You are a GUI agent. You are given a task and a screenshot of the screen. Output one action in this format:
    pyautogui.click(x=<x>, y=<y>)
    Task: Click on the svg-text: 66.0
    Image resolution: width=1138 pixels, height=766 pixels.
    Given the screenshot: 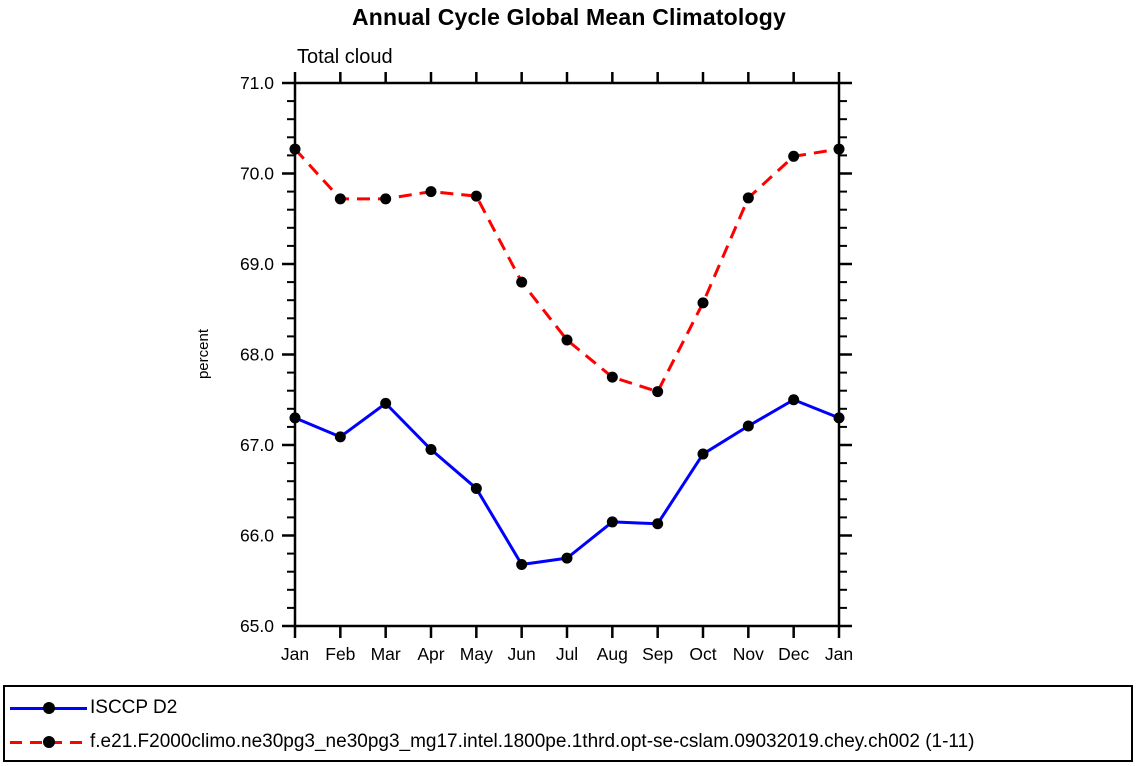 What is the action you would take?
    pyautogui.click(x=257, y=536)
    